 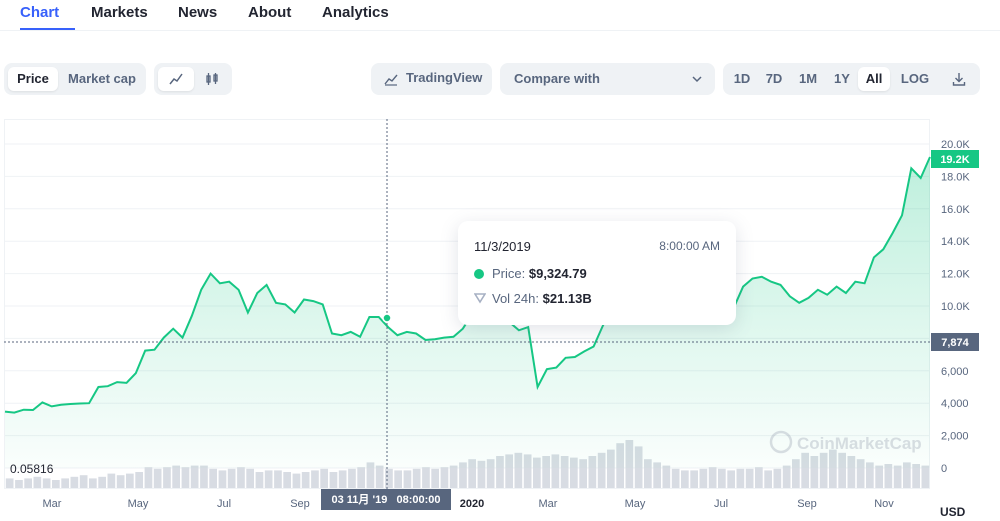 What do you see at coordinates (212, 79) in the screenshot?
I see `candle-chart-button` at bounding box center [212, 79].